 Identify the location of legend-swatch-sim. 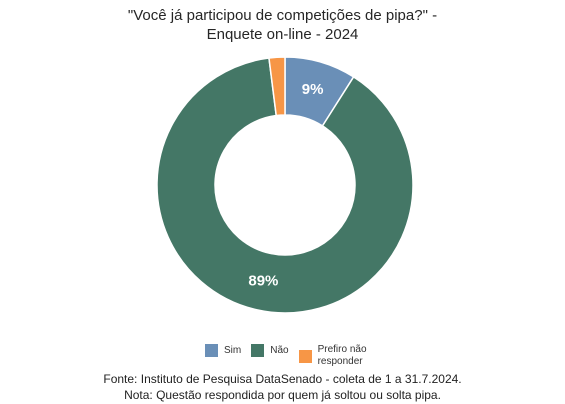
(211, 350).